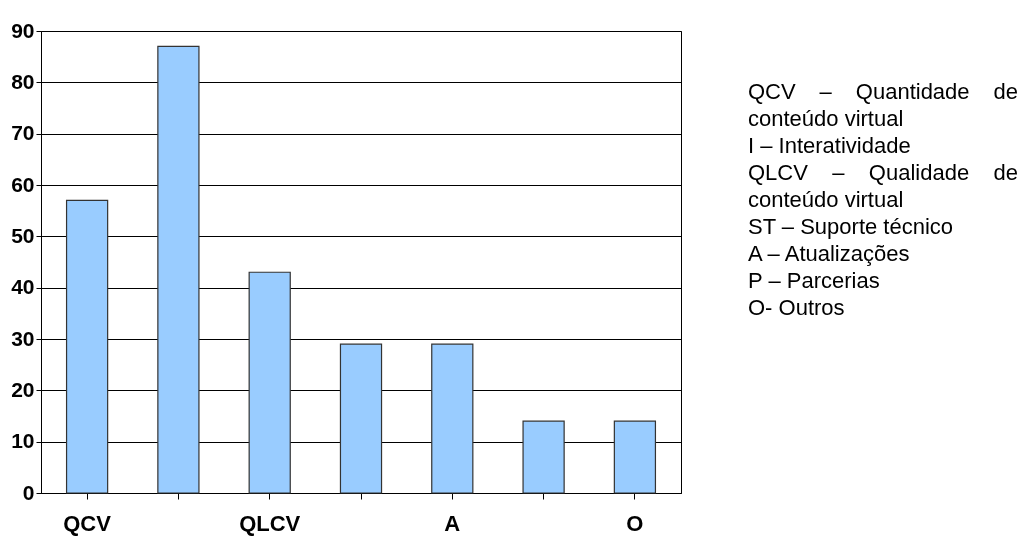  Describe the element at coordinates (23, 235) in the screenshot. I see `y-tick-label: 50` at that location.